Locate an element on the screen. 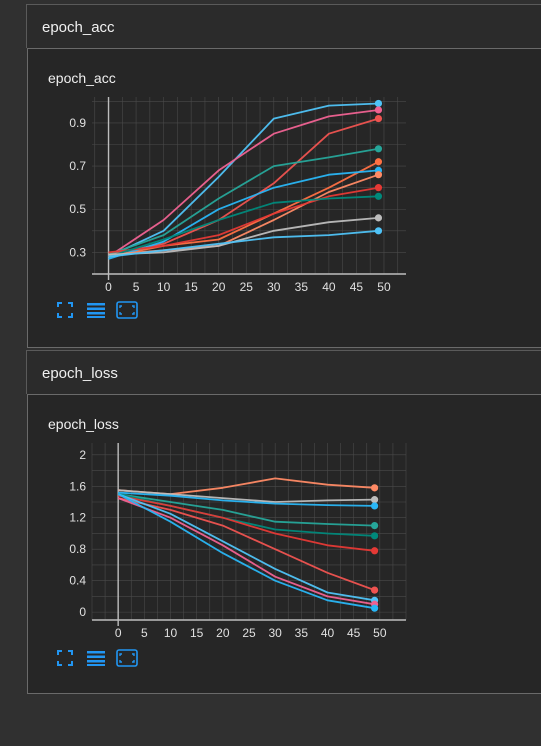 This screenshot has height=746, width=541. y-tick-label: 2 is located at coordinates (82, 455).